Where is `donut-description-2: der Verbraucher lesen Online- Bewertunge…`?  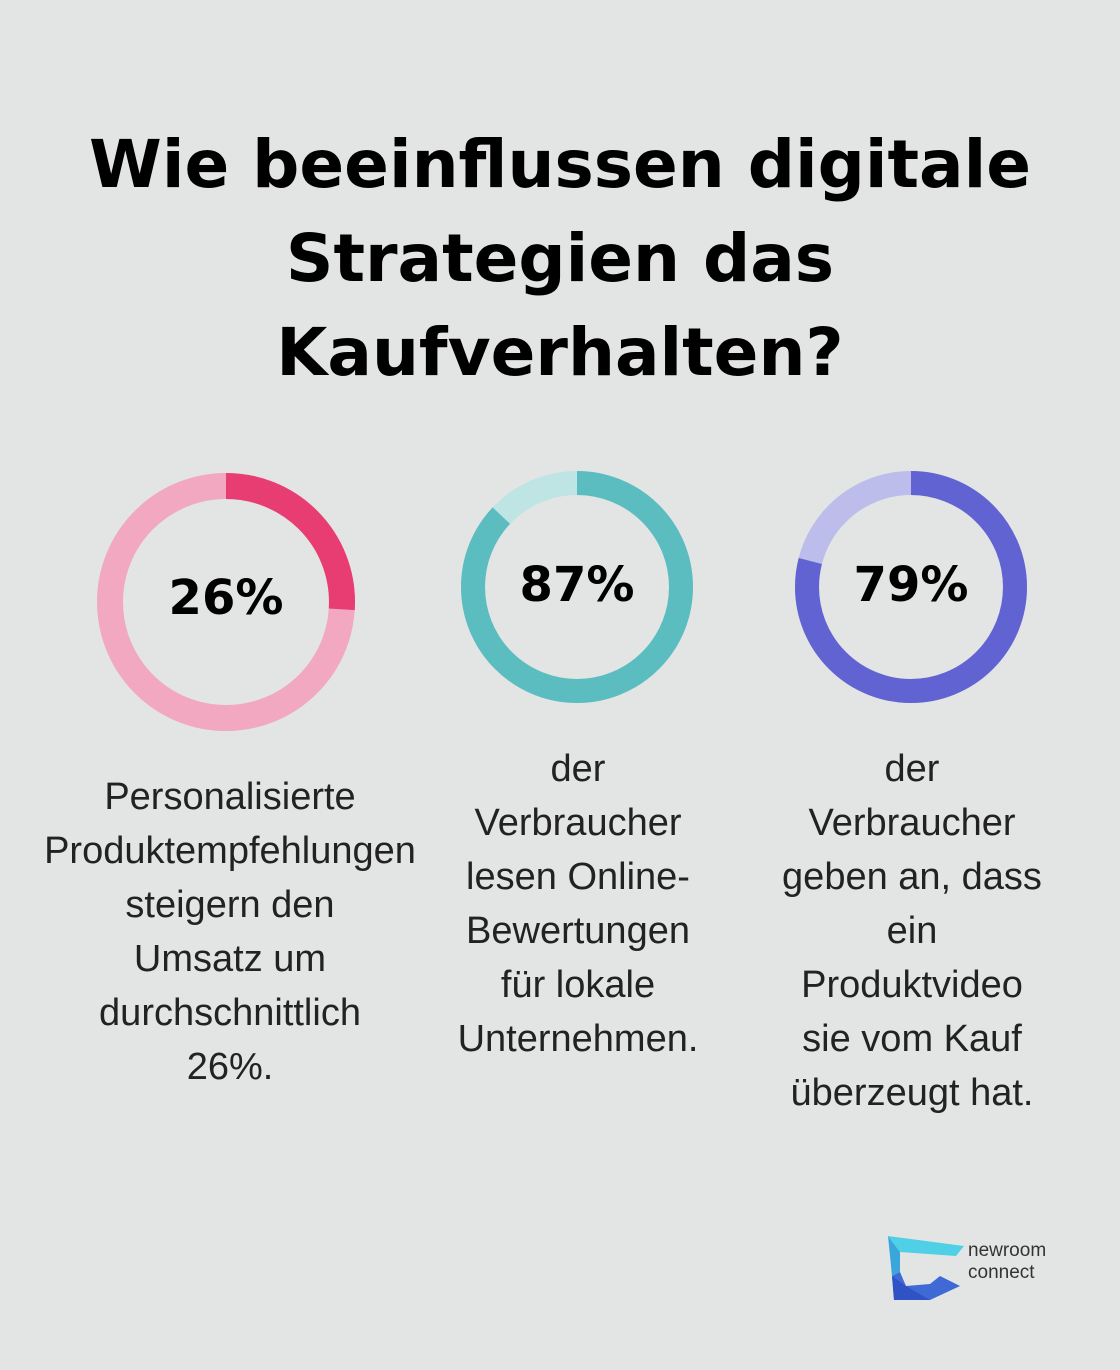 donut-description-2: der Verbraucher lesen Online- Bewertunge… is located at coordinates (578, 904).